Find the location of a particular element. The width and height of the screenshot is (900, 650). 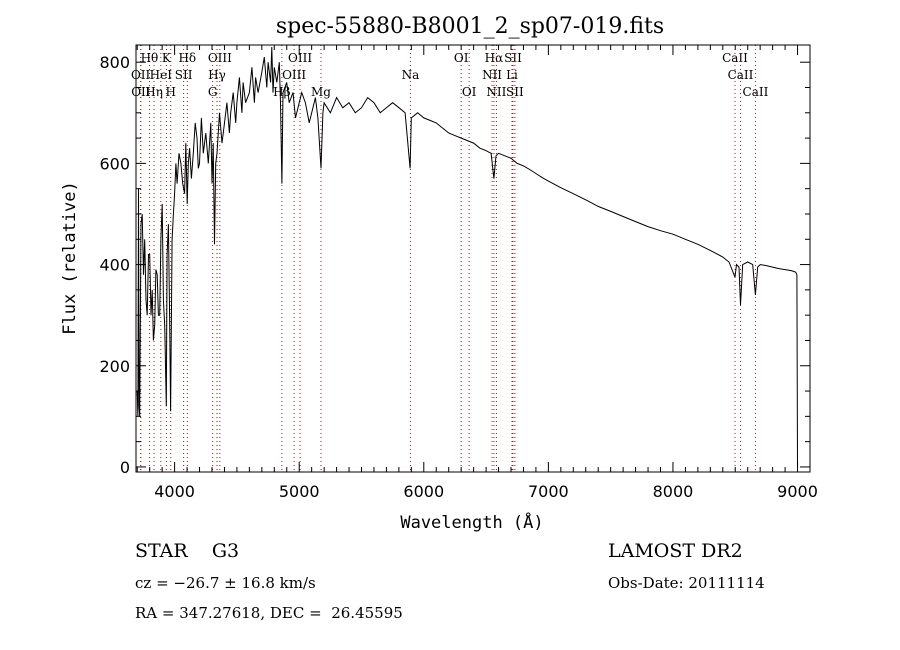

x-tick-label: 7000 is located at coordinates (548, 491).